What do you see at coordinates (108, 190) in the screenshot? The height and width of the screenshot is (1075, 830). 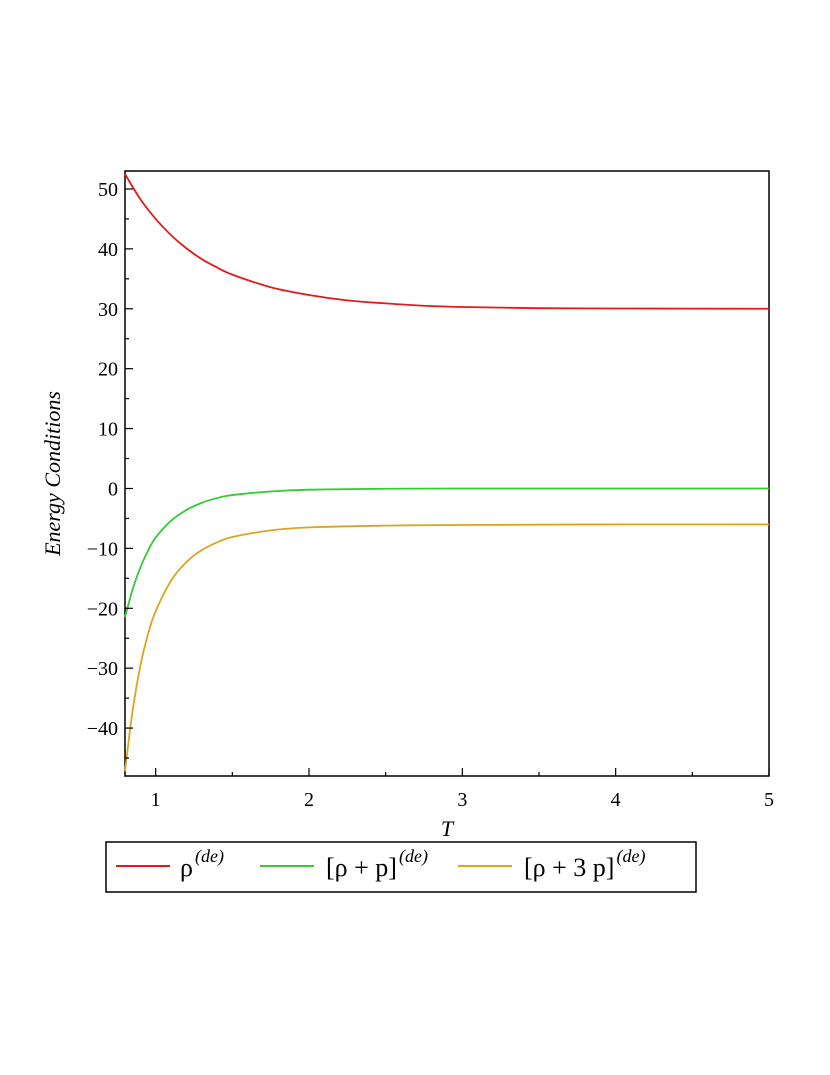 I see `y-tick-label: 50` at bounding box center [108, 190].